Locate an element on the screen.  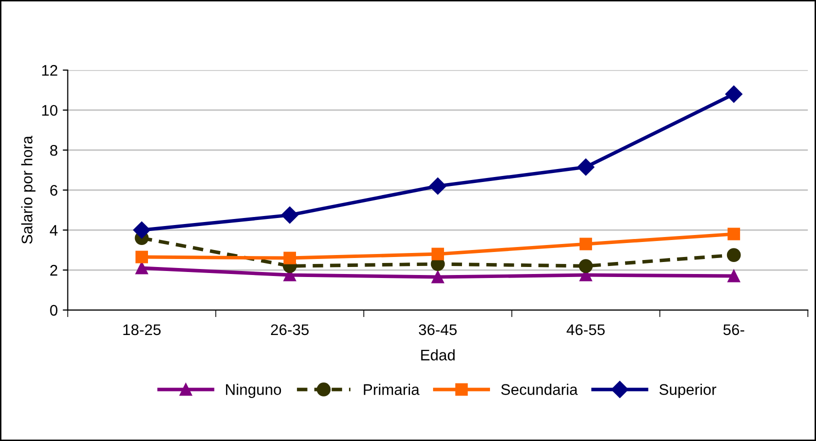
x-axis-title: Edad is located at coordinates (438, 354).